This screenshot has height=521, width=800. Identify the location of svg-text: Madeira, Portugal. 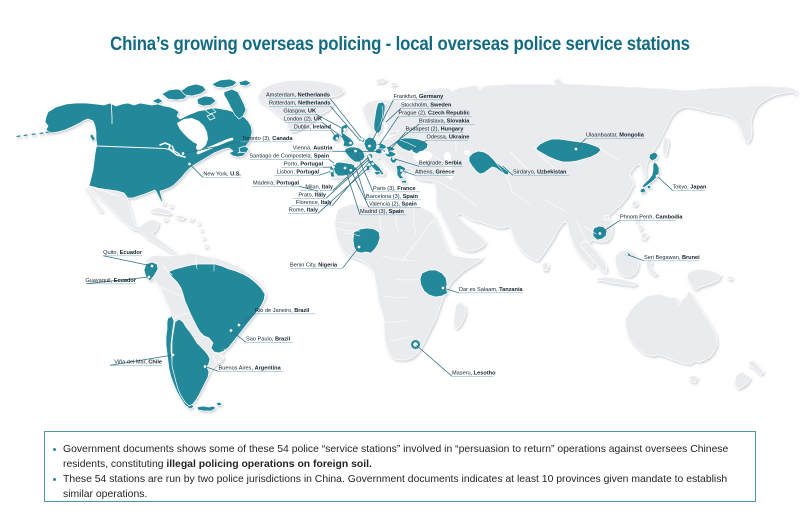
(276, 184).